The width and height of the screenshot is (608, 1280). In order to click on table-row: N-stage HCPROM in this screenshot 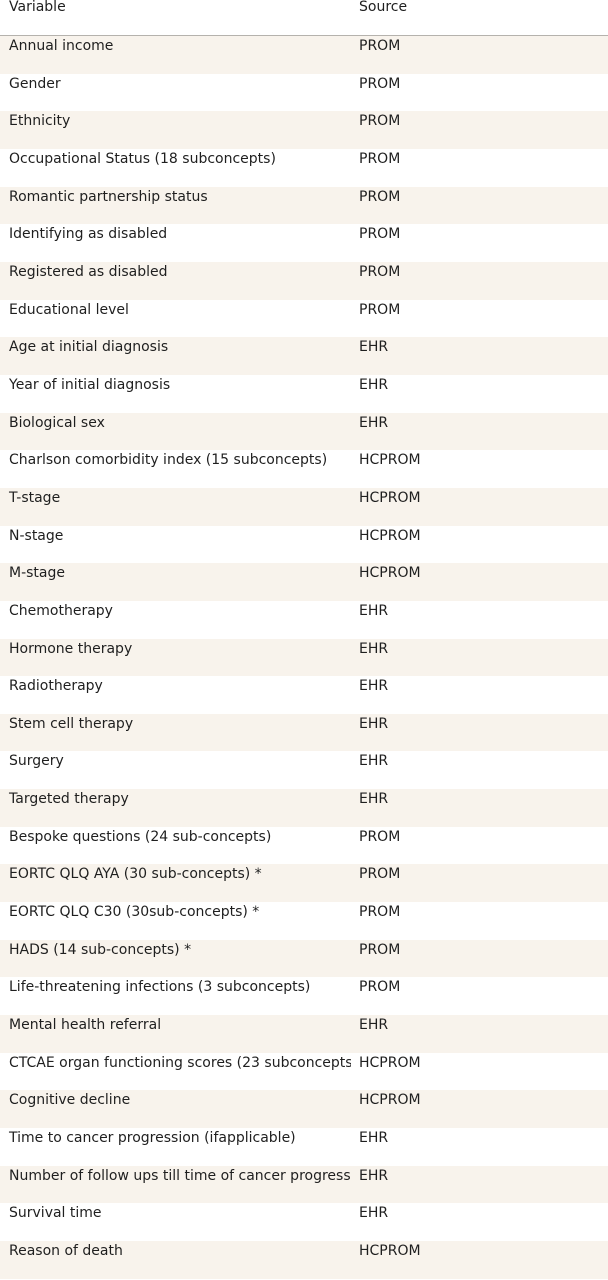, I will do `click(304, 545)`.